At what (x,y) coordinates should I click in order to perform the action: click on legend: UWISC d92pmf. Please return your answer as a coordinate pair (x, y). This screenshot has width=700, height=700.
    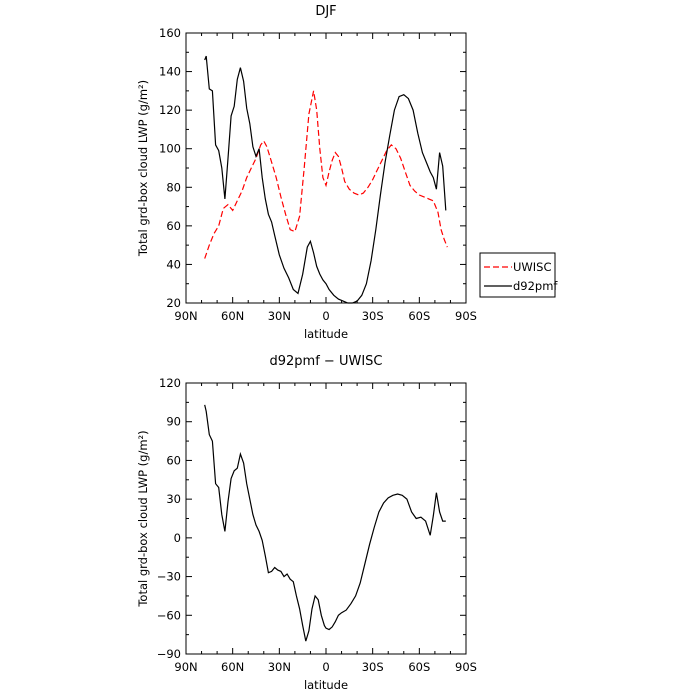
    Looking at the image, I should click on (518, 275).